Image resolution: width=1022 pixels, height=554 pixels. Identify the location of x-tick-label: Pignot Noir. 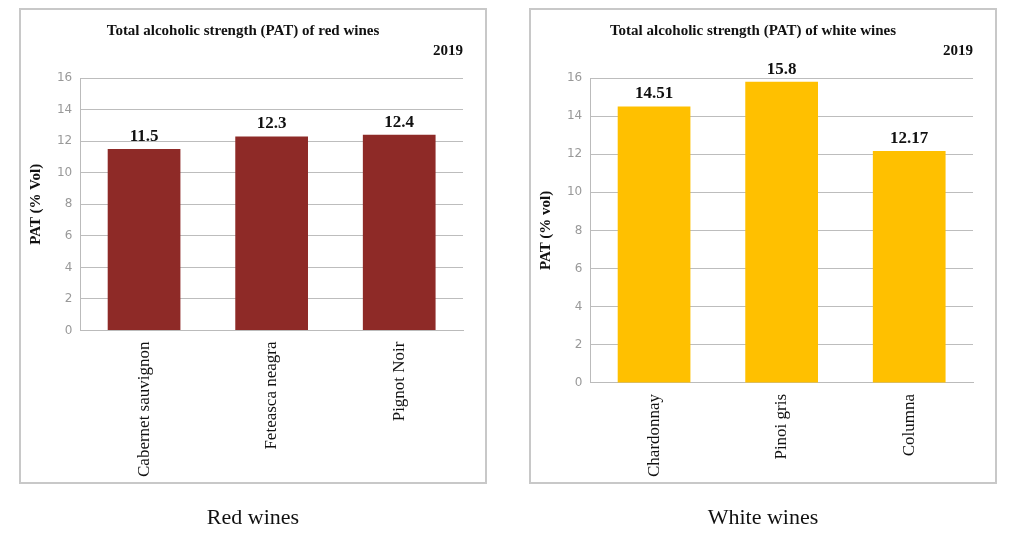
(398, 381).